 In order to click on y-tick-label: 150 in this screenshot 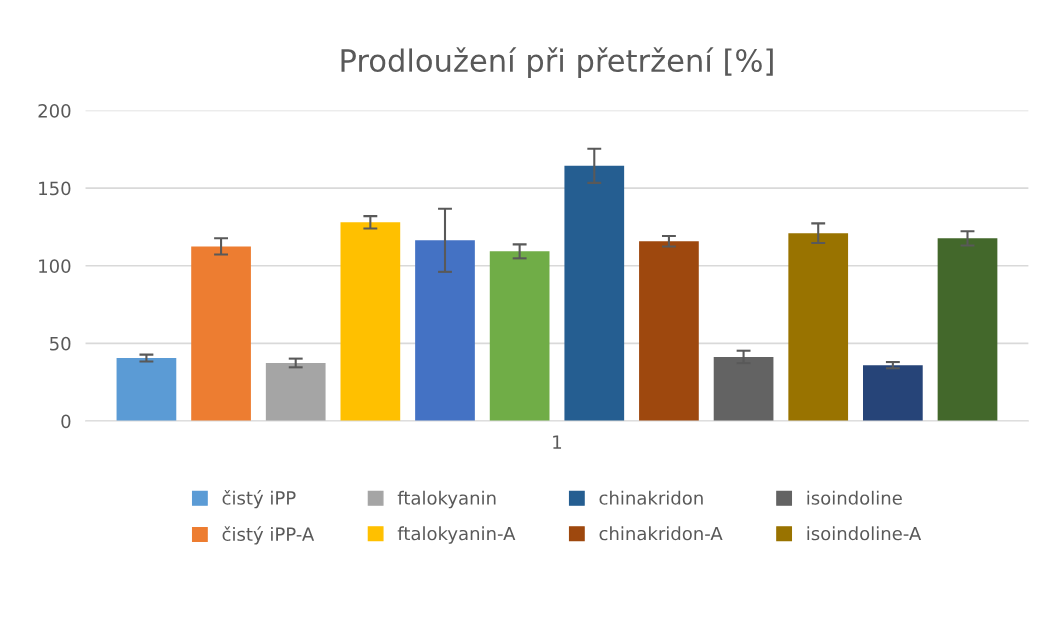, I will do `click(55, 188)`.